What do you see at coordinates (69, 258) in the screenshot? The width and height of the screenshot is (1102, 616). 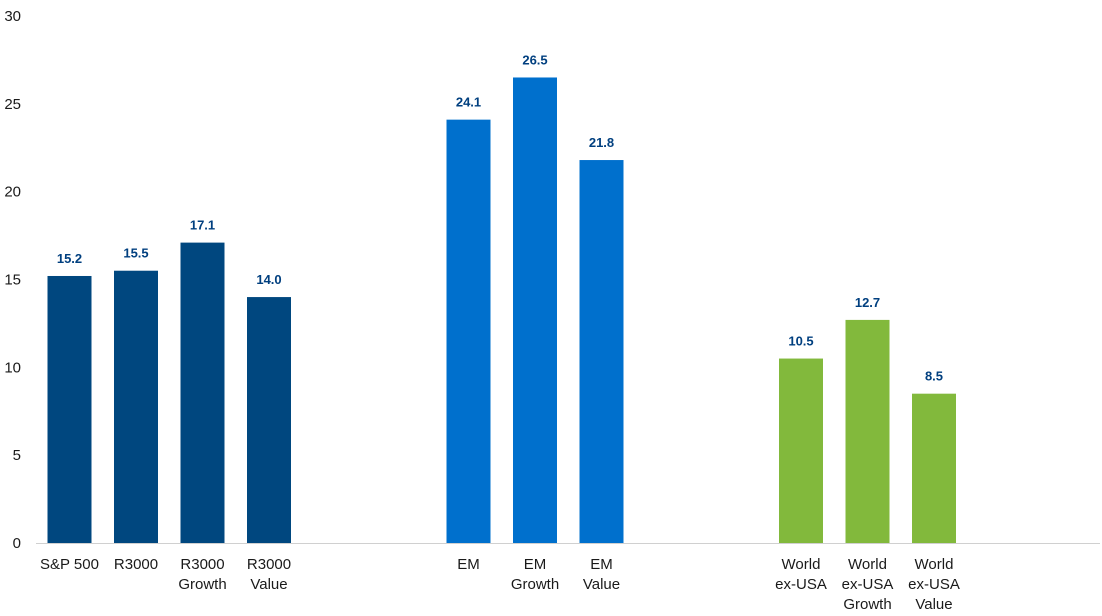 I see `data-label: 15.2` at bounding box center [69, 258].